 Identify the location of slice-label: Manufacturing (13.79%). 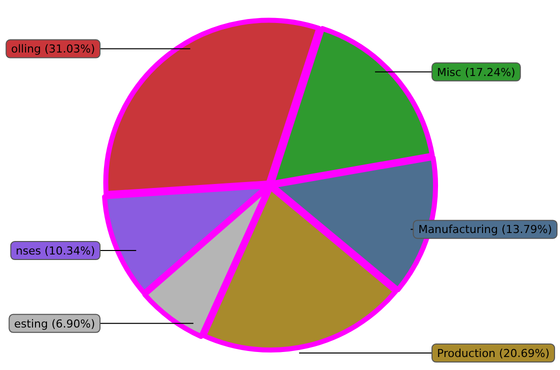
(485, 229).